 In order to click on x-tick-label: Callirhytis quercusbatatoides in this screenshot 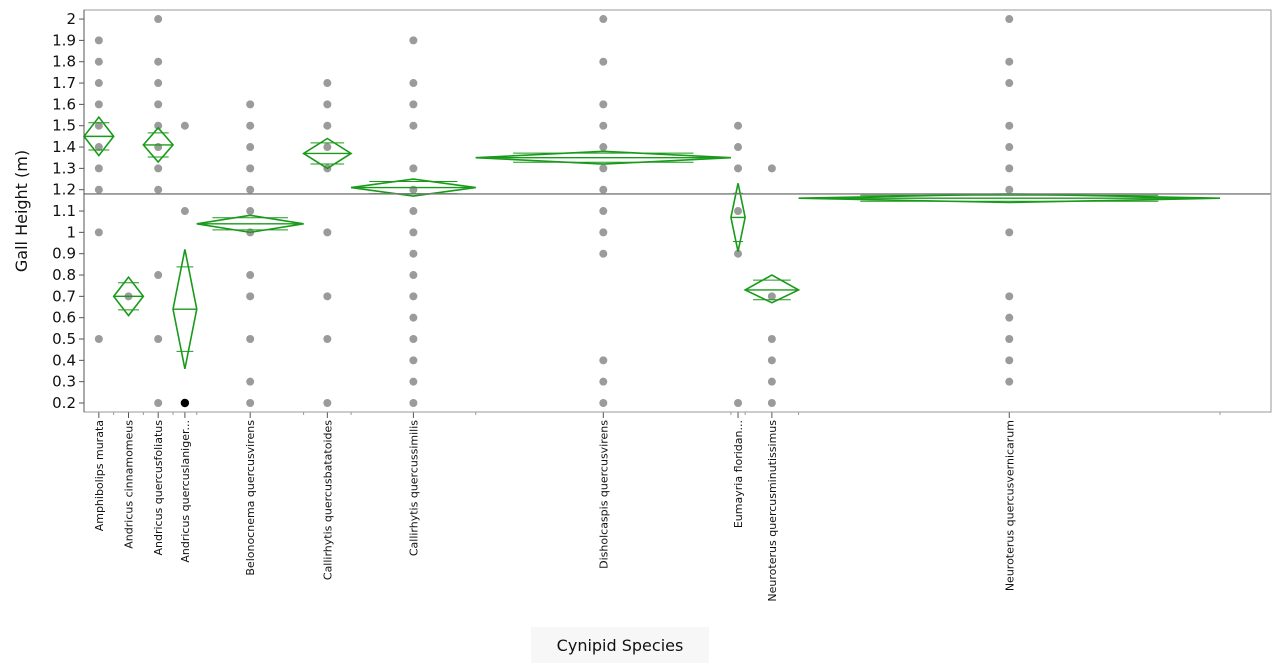, I will do `click(327, 500)`.